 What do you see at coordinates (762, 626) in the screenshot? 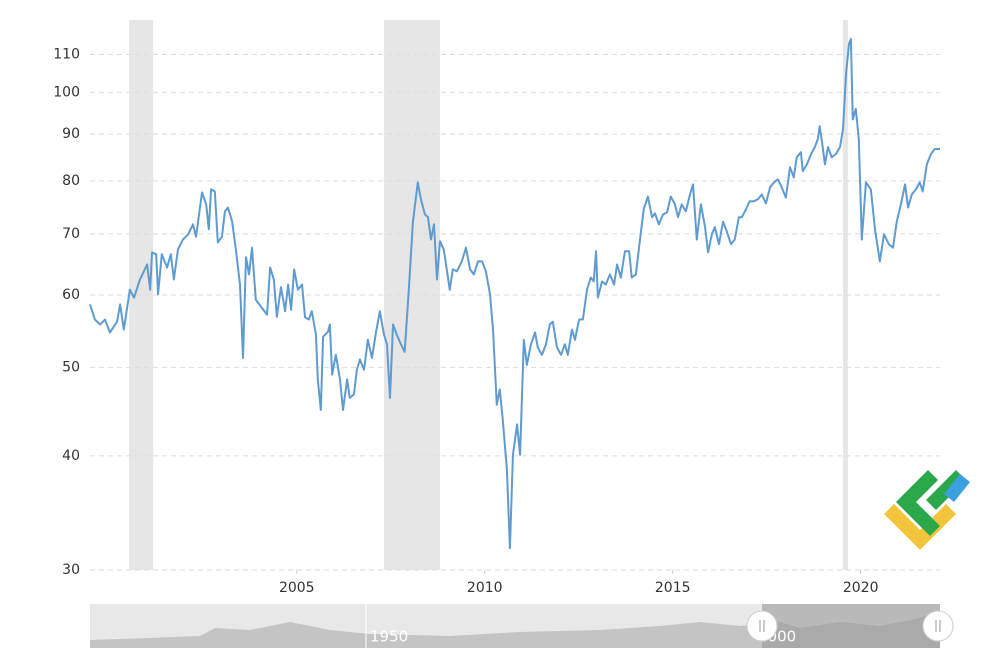
I see `handle-left` at bounding box center [762, 626].